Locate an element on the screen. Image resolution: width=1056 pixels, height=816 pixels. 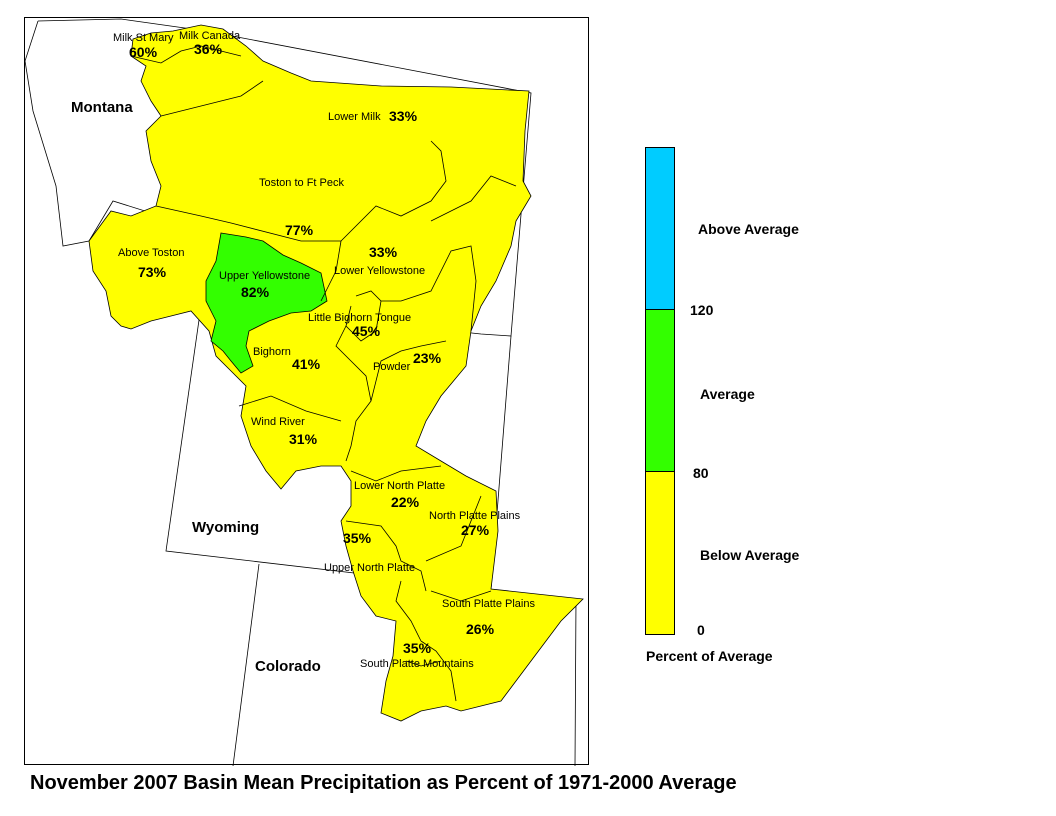
basin-name-milk-st-mary: Milk St Mary is located at coordinates (143, 38).